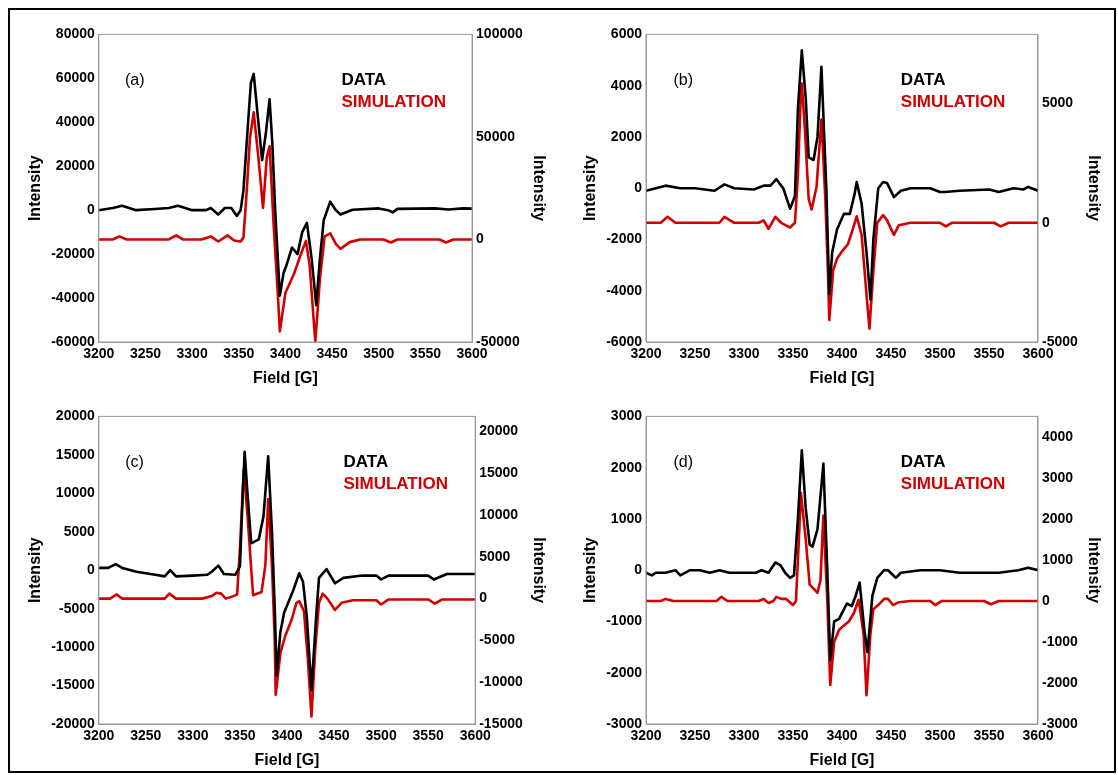 The width and height of the screenshot is (1118, 775). I want to click on annotation: (d), so click(683, 461).